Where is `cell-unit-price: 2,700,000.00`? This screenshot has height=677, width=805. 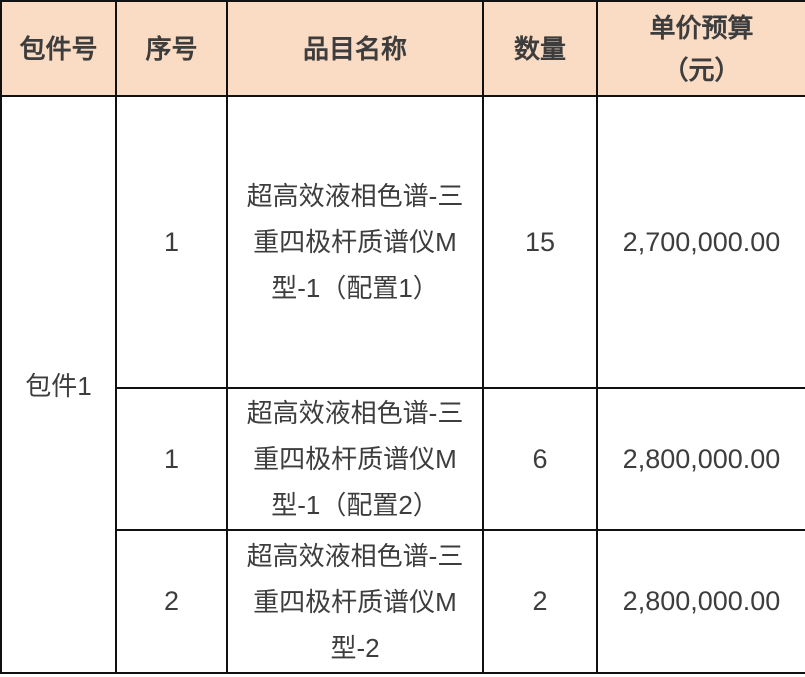 cell-unit-price: 2,700,000.00 is located at coordinates (700, 242).